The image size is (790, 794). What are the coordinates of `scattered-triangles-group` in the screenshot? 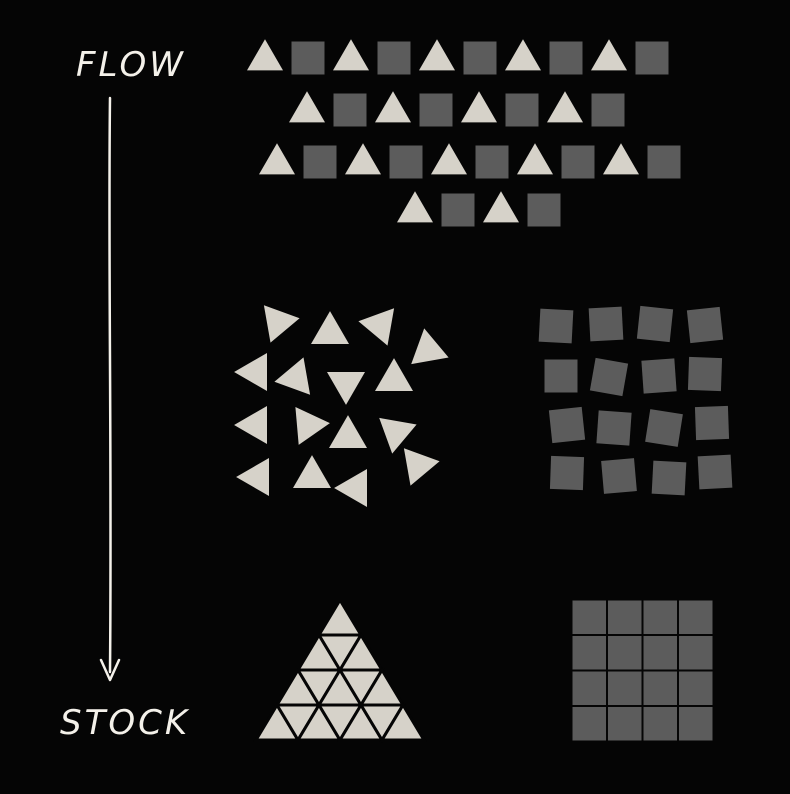 It's located at (341, 406).